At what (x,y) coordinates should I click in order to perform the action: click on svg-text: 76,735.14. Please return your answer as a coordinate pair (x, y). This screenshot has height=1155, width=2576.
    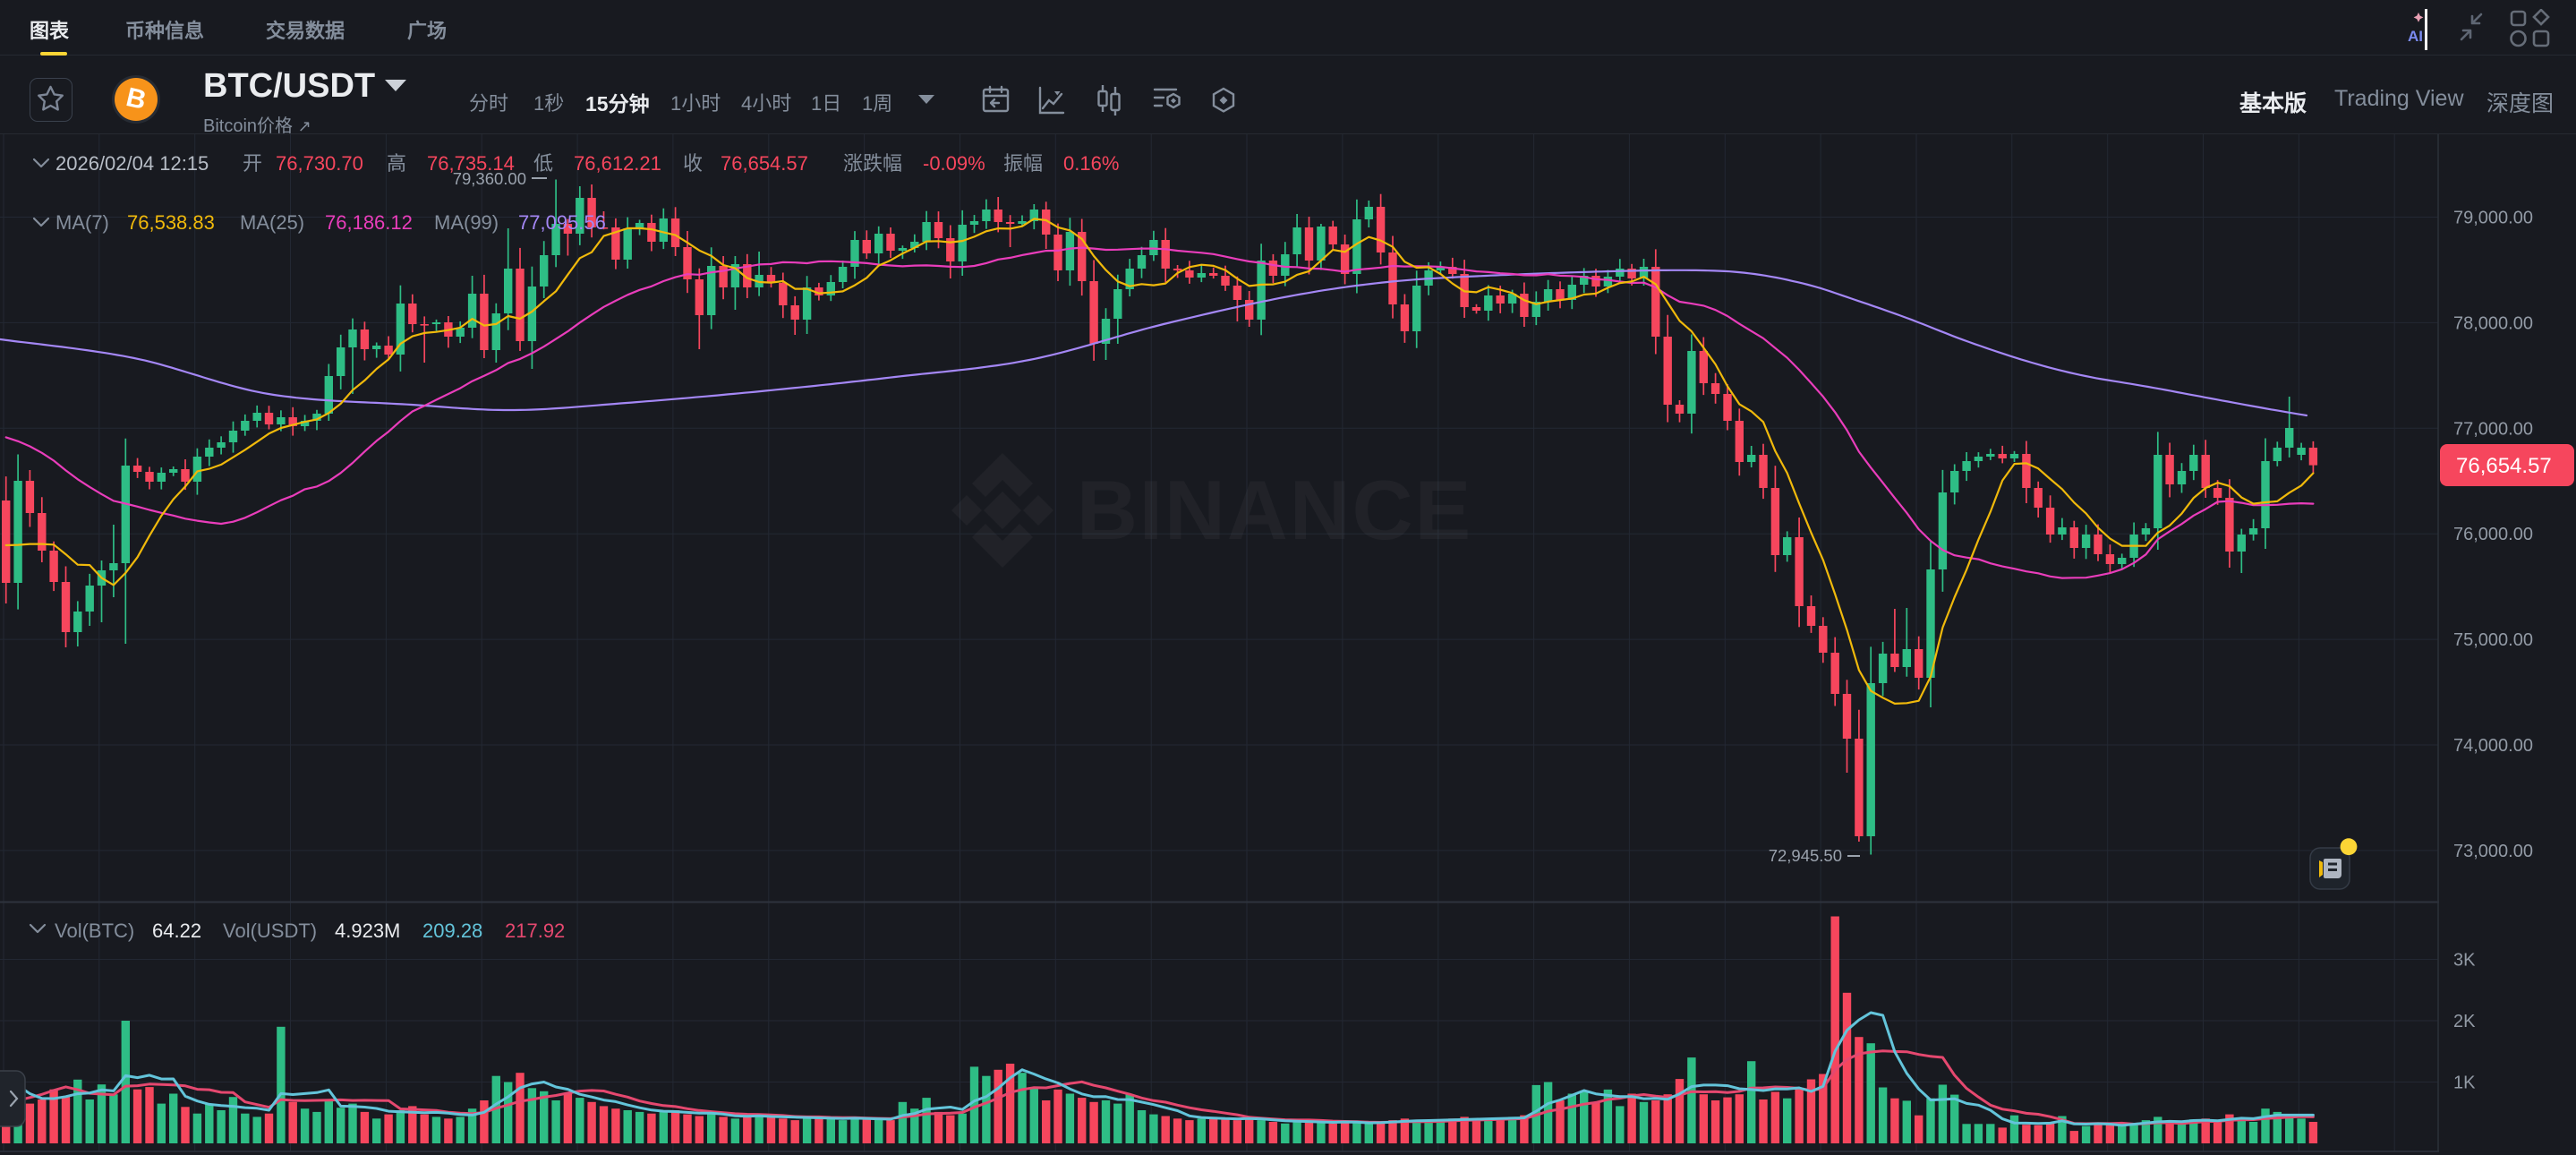
    Looking at the image, I should click on (471, 163).